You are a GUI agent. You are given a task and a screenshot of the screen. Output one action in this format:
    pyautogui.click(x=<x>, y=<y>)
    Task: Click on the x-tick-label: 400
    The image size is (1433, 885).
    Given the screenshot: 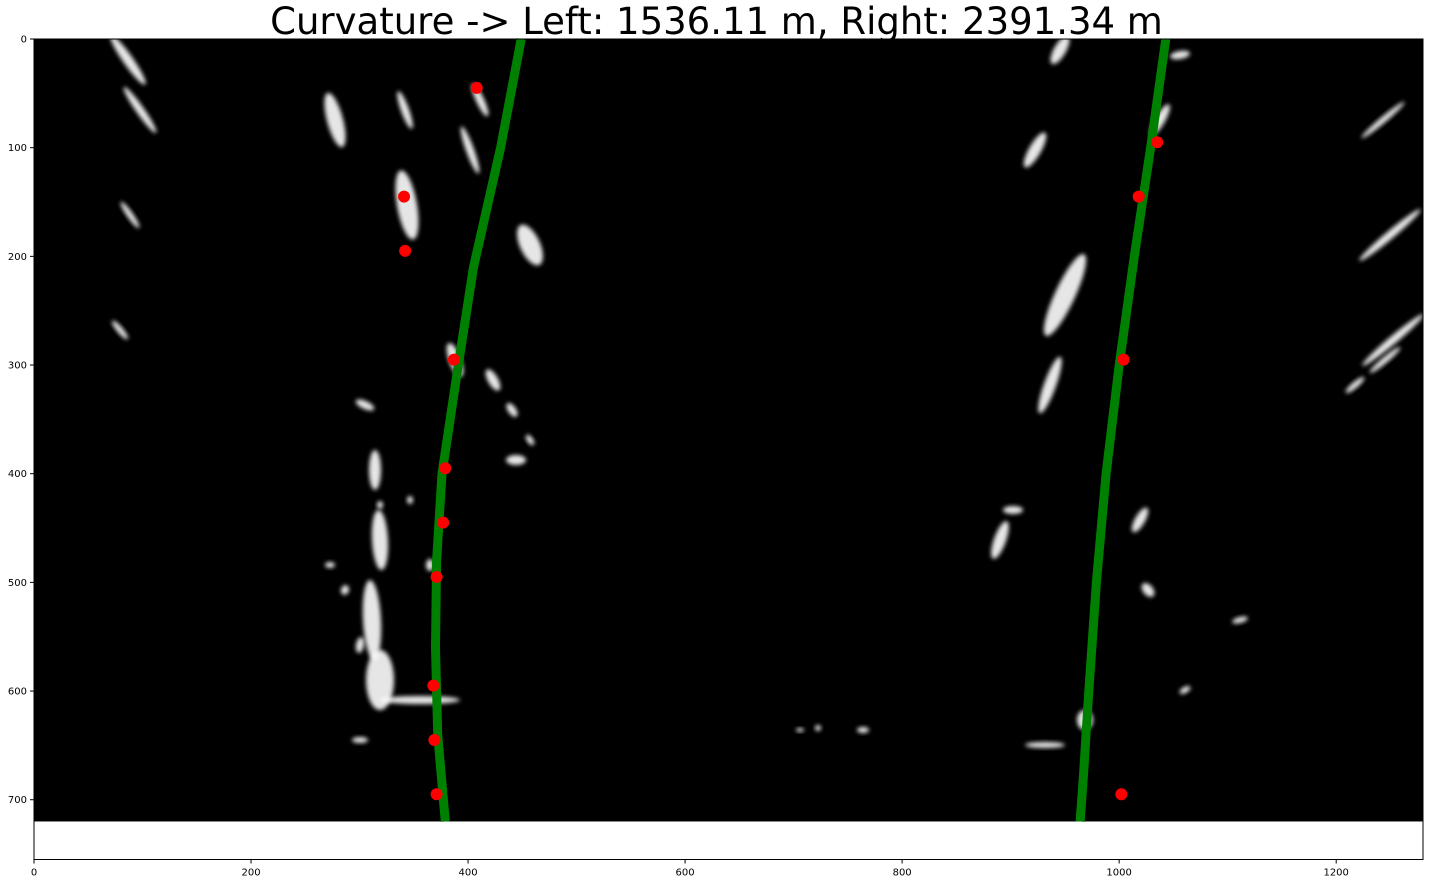 What is the action you would take?
    pyautogui.click(x=468, y=873)
    